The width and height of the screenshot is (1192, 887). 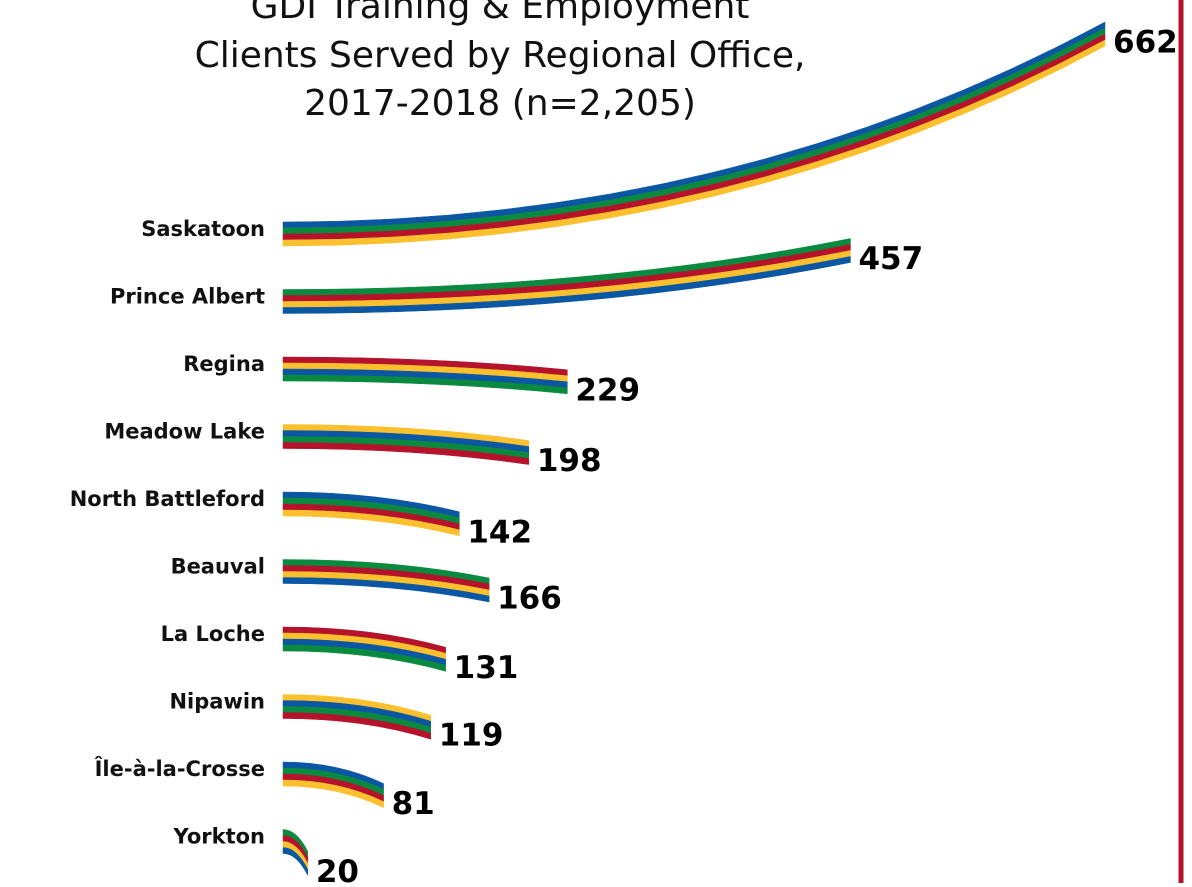 I want to click on category-label: Regina, so click(x=224, y=364).